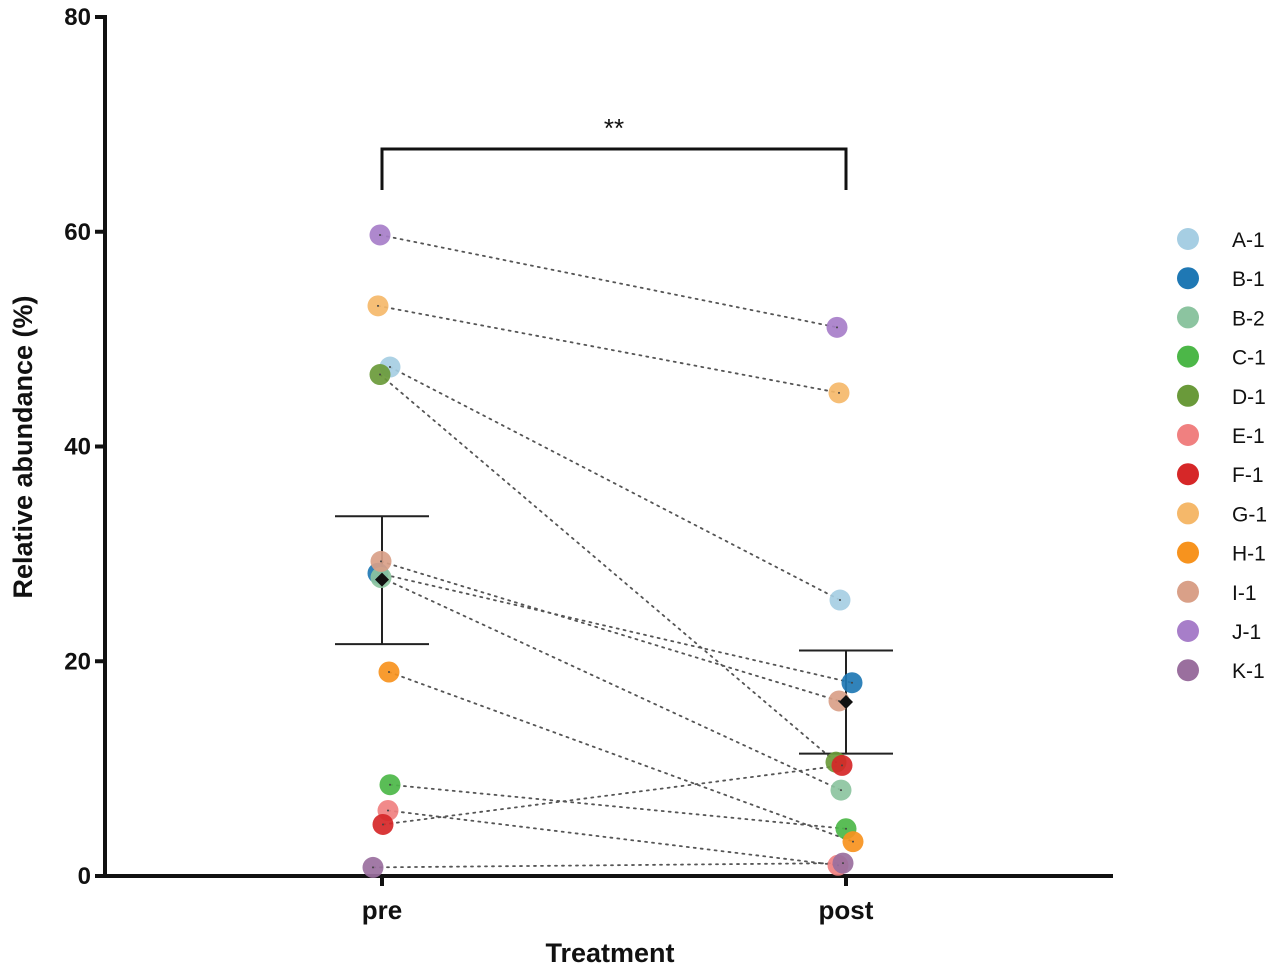 The height and width of the screenshot is (975, 1280). What do you see at coordinates (1249, 554) in the screenshot?
I see `legend-label-H-1: H-1` at bounding box center [1249, 554].